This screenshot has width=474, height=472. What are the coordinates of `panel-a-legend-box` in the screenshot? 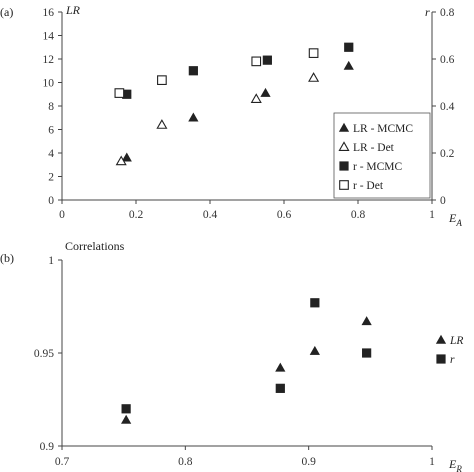 It's located at (382, 155).